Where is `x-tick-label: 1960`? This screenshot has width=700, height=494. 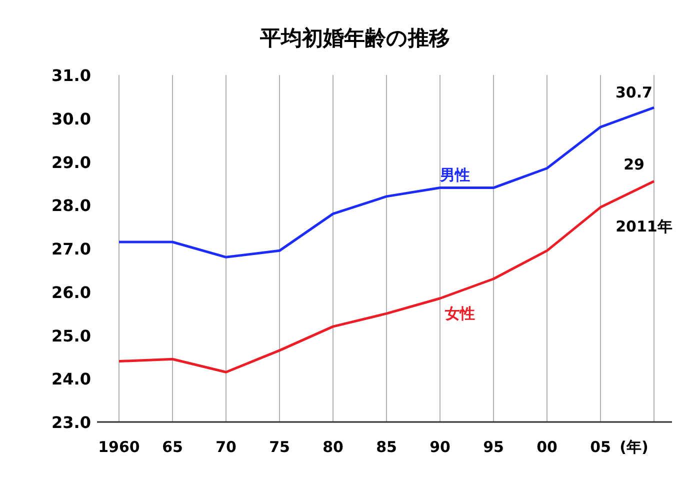 x-tick-label: 1960 is located at coordinates (119, 447).